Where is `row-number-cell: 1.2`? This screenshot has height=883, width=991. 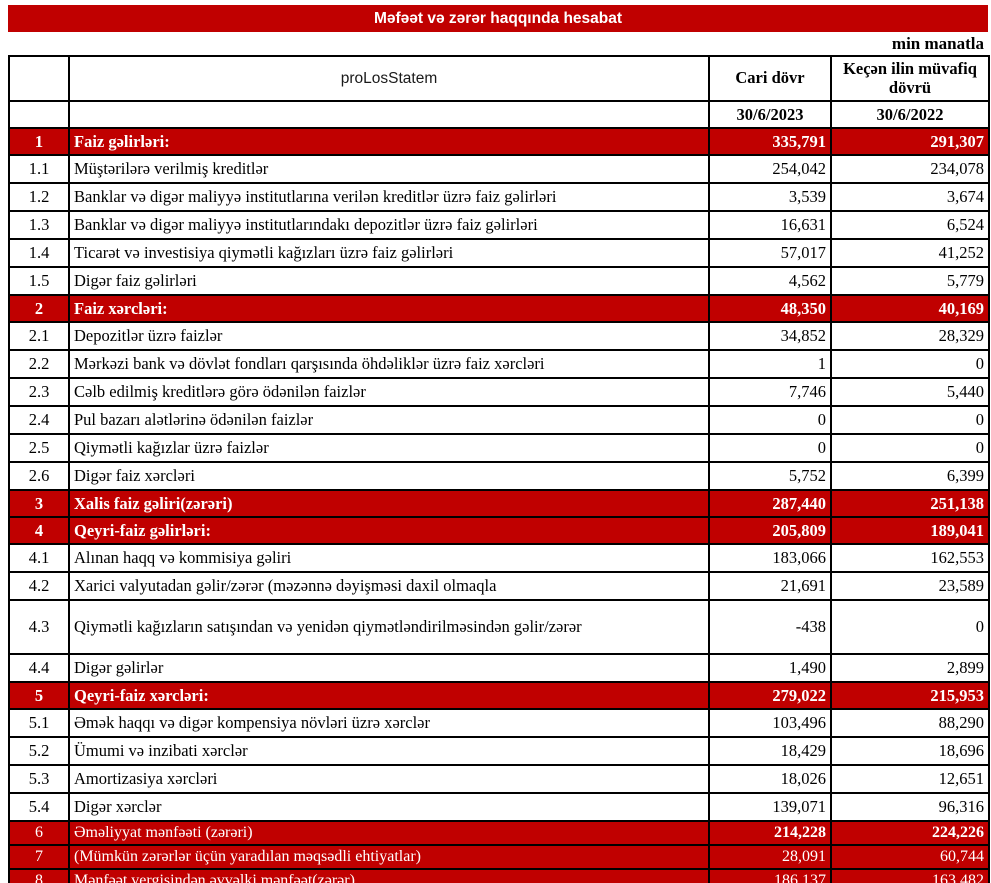
row-number-cell: 1.2 is located at coordinates (39, 197).